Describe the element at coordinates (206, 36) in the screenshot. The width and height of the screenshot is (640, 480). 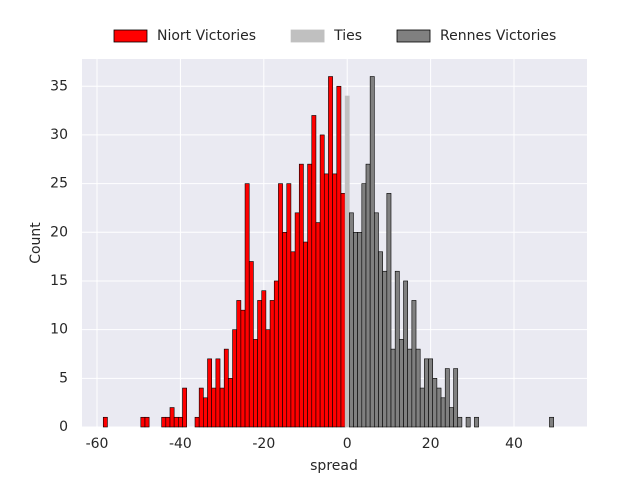
I see `legend-label: Niort Victories` at that location.